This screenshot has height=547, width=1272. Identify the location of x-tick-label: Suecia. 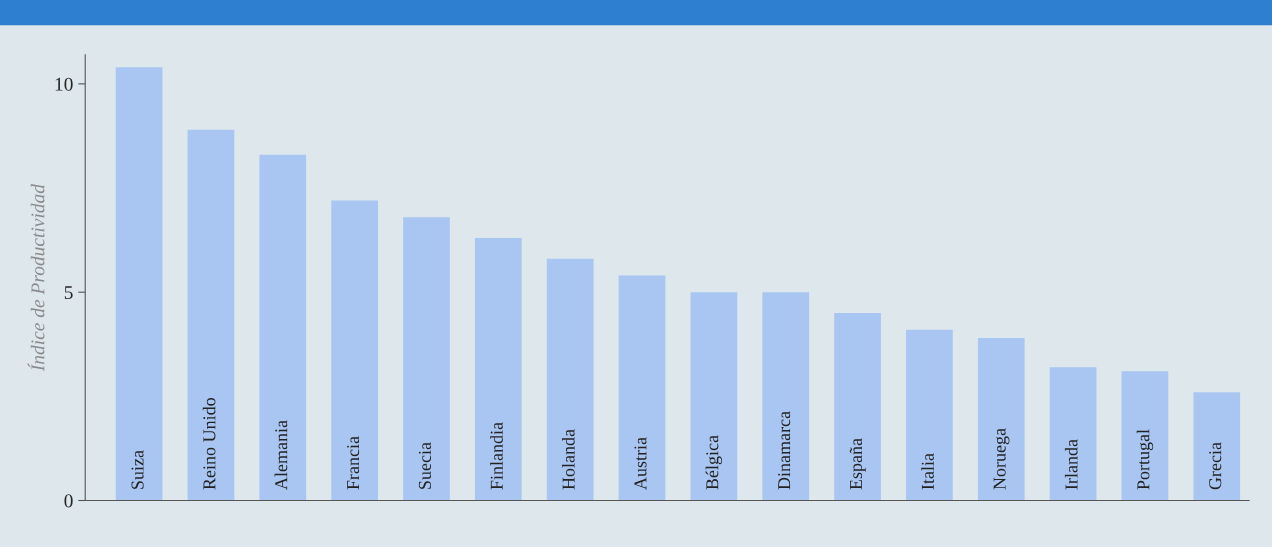
(424, 465).